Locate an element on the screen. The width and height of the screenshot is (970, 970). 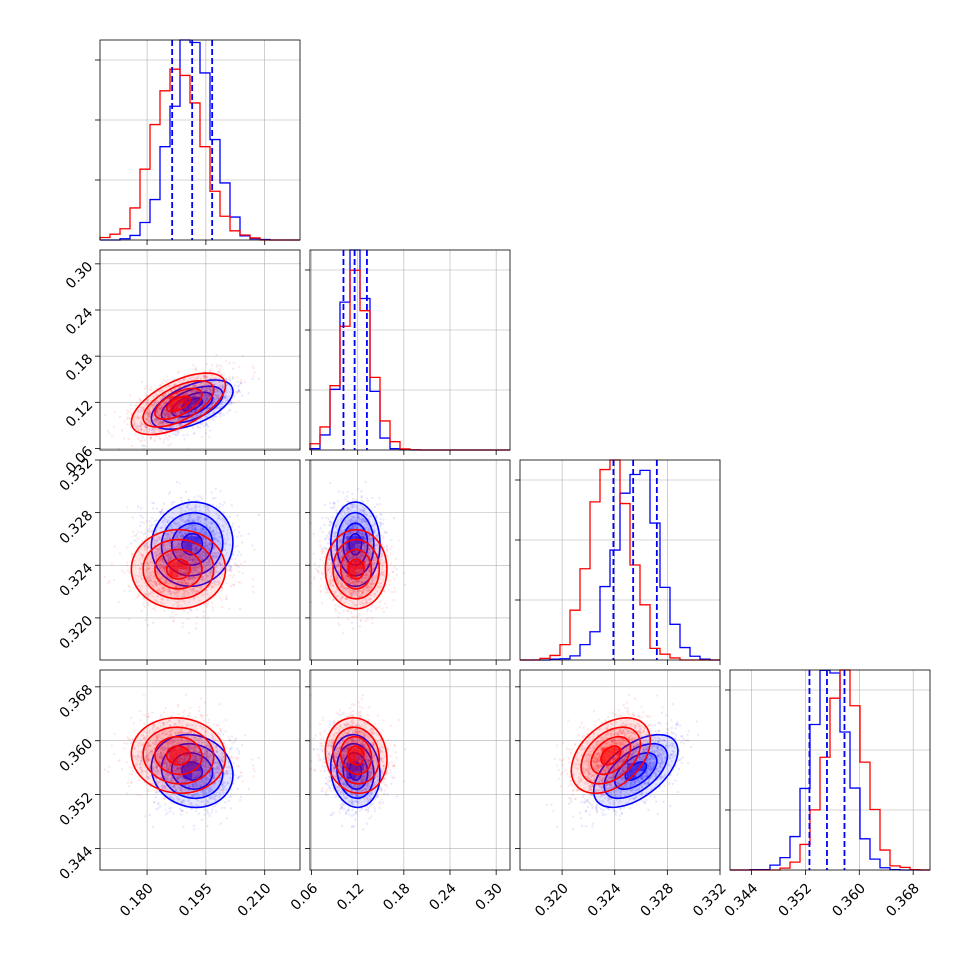
panel-0-0-grid is located at coordinates (197, 142).